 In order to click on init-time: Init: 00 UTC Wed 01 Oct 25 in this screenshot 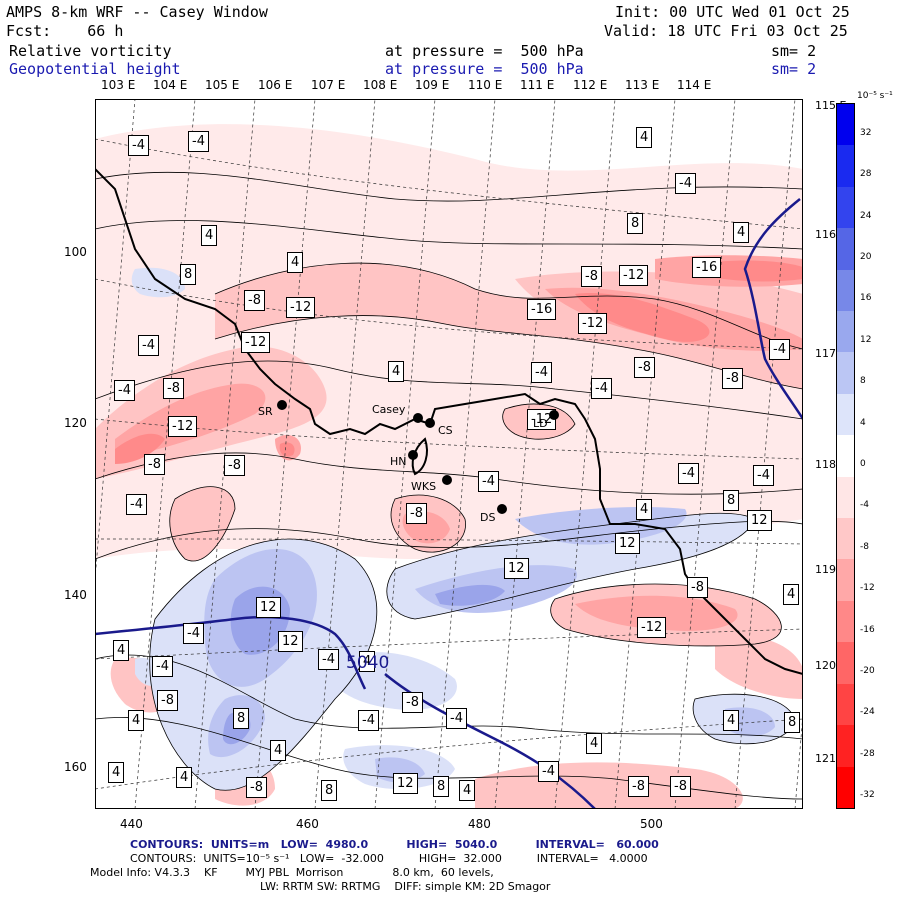, I will do `click(732, 12)`.